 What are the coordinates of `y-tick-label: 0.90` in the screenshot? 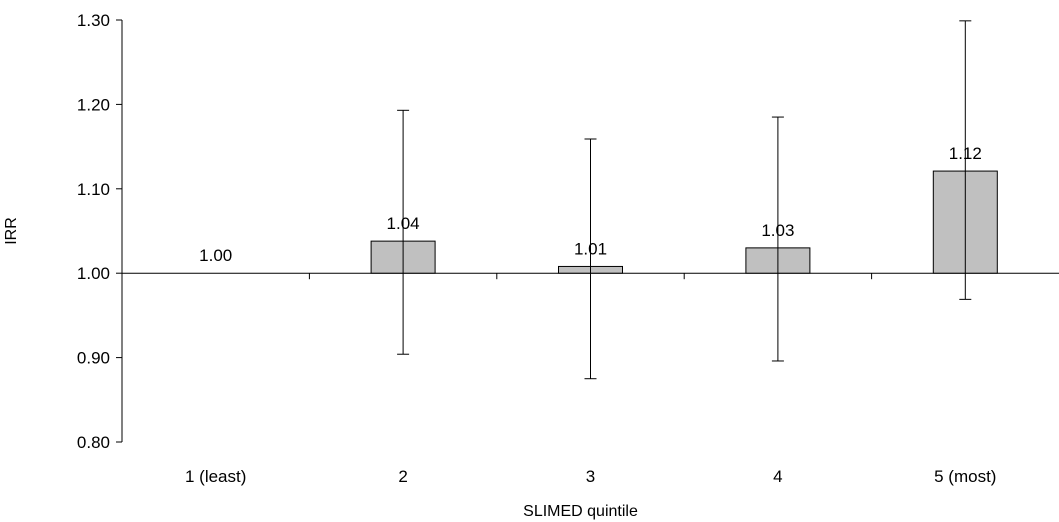 It's located at (93, 358).